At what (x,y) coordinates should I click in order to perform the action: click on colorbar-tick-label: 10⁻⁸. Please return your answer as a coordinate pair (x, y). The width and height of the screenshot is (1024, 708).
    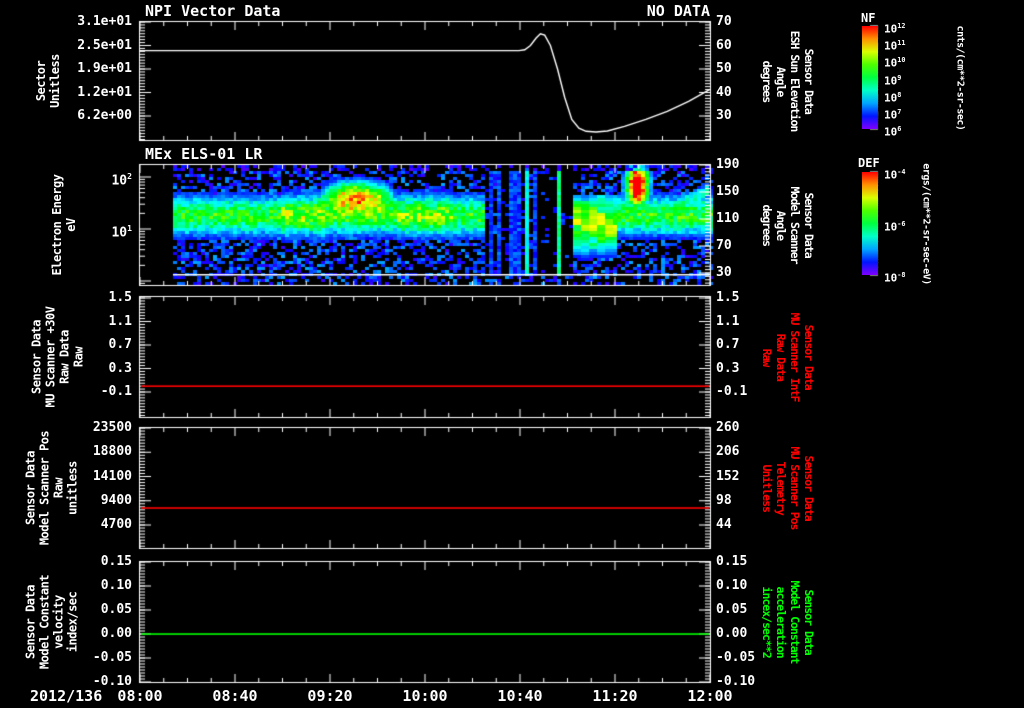
    Looking at the image, I should click on (895, 278).